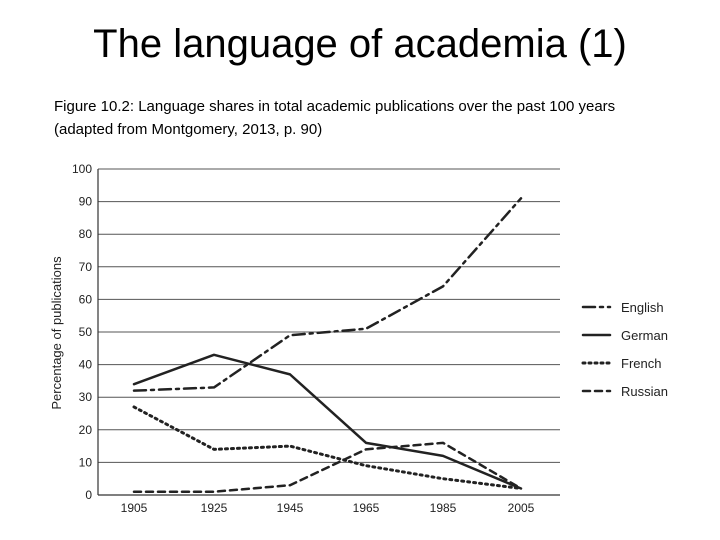 Image resolution: width=720 pixels, height=540 pixels. I want to click on y-tick-20: 20, so click(86, 430).